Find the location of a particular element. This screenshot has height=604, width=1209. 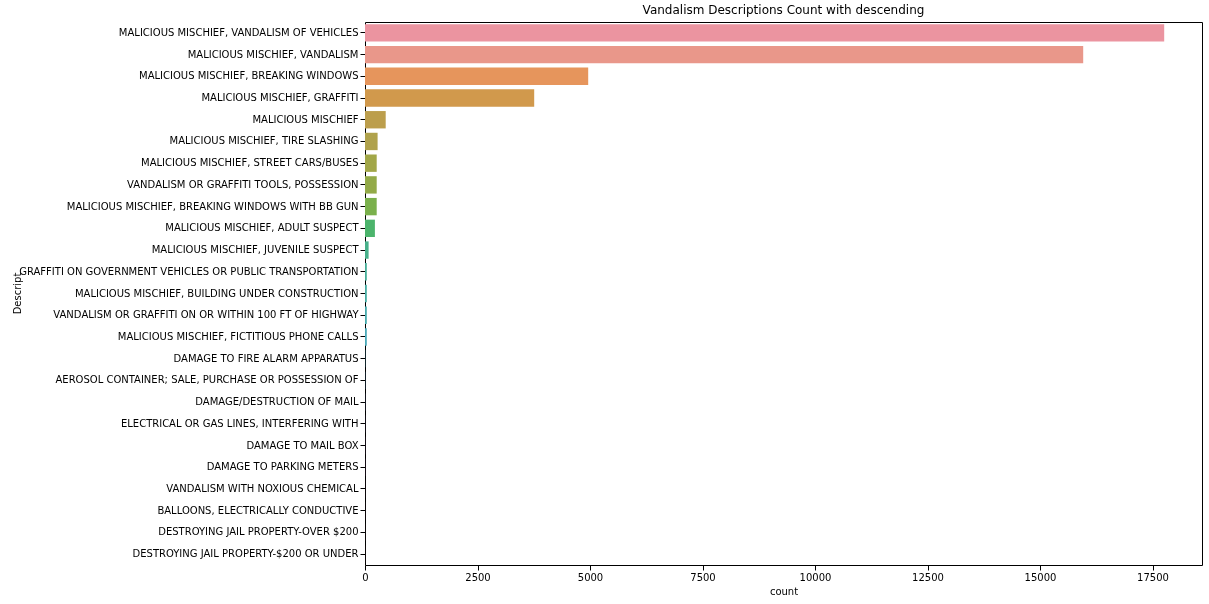

x-tick-label: 12500 is located at coordinates (928, 577).